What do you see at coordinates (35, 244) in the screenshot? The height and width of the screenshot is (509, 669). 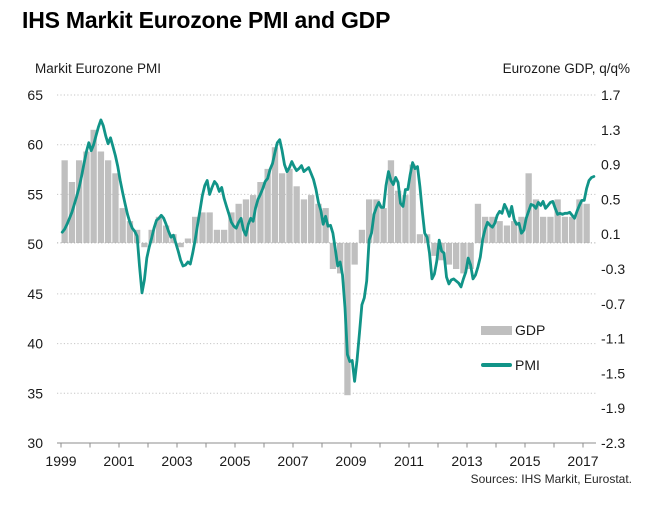 I see `svg-text: 50` at bounding box center [35, 244].